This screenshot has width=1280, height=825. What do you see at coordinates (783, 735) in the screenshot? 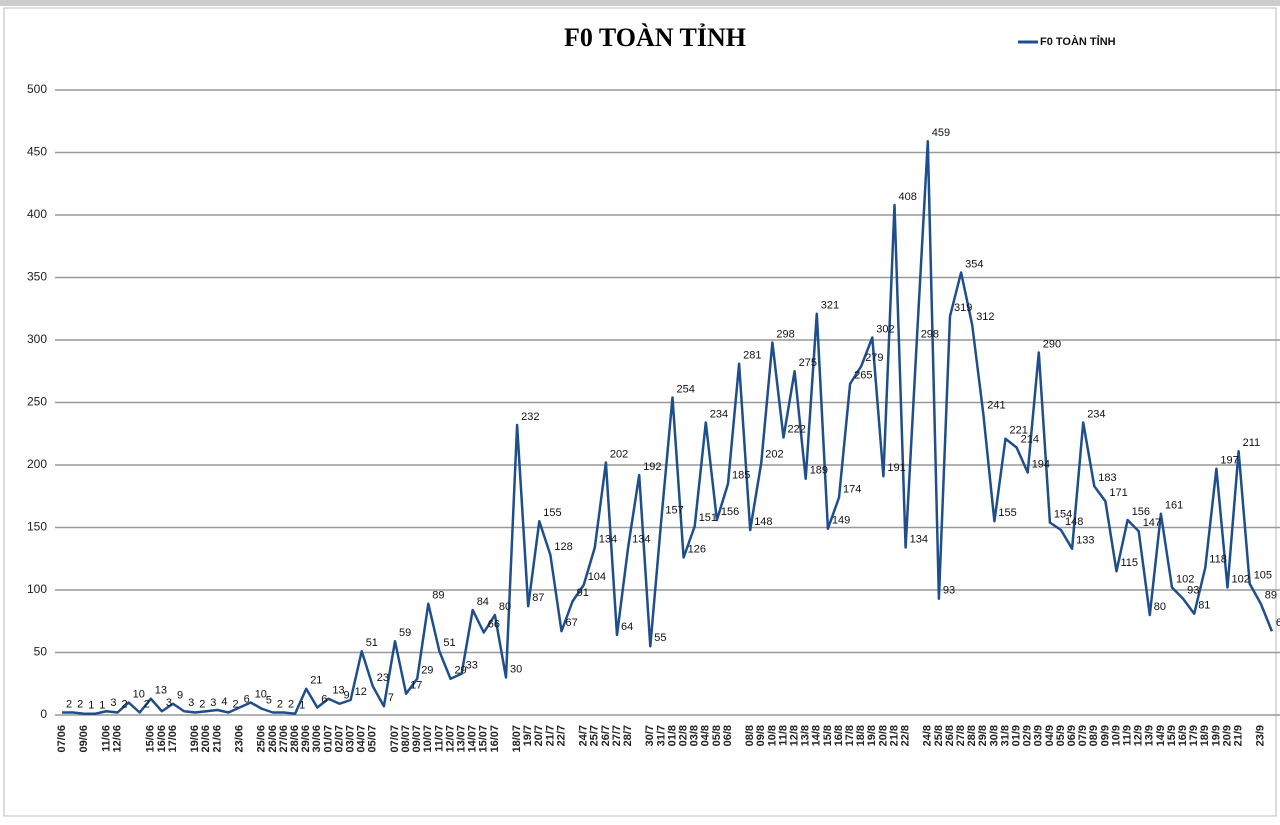
I see `x-tick-label: 11/8` at bounding box center [783, 735].